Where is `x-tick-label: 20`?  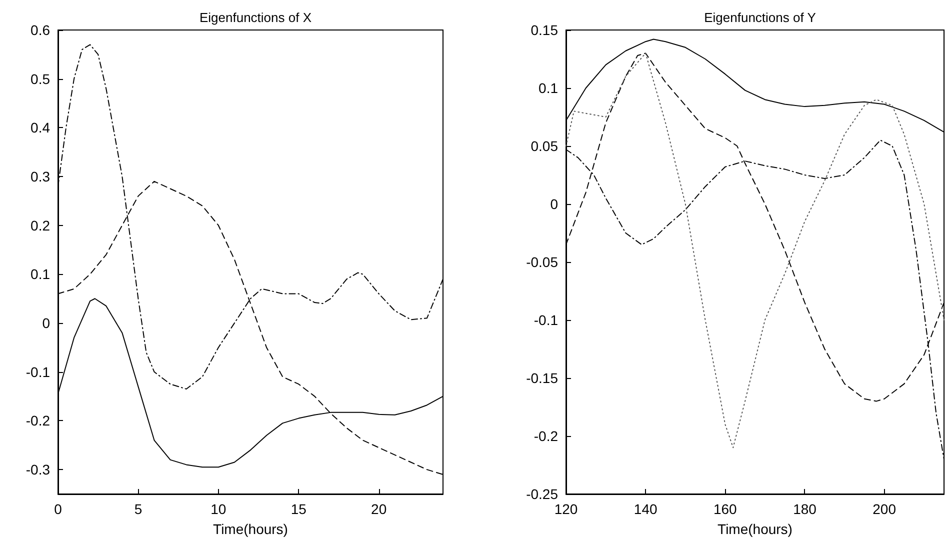 x-tick-label: 20 is located at coordinates (379, 509).